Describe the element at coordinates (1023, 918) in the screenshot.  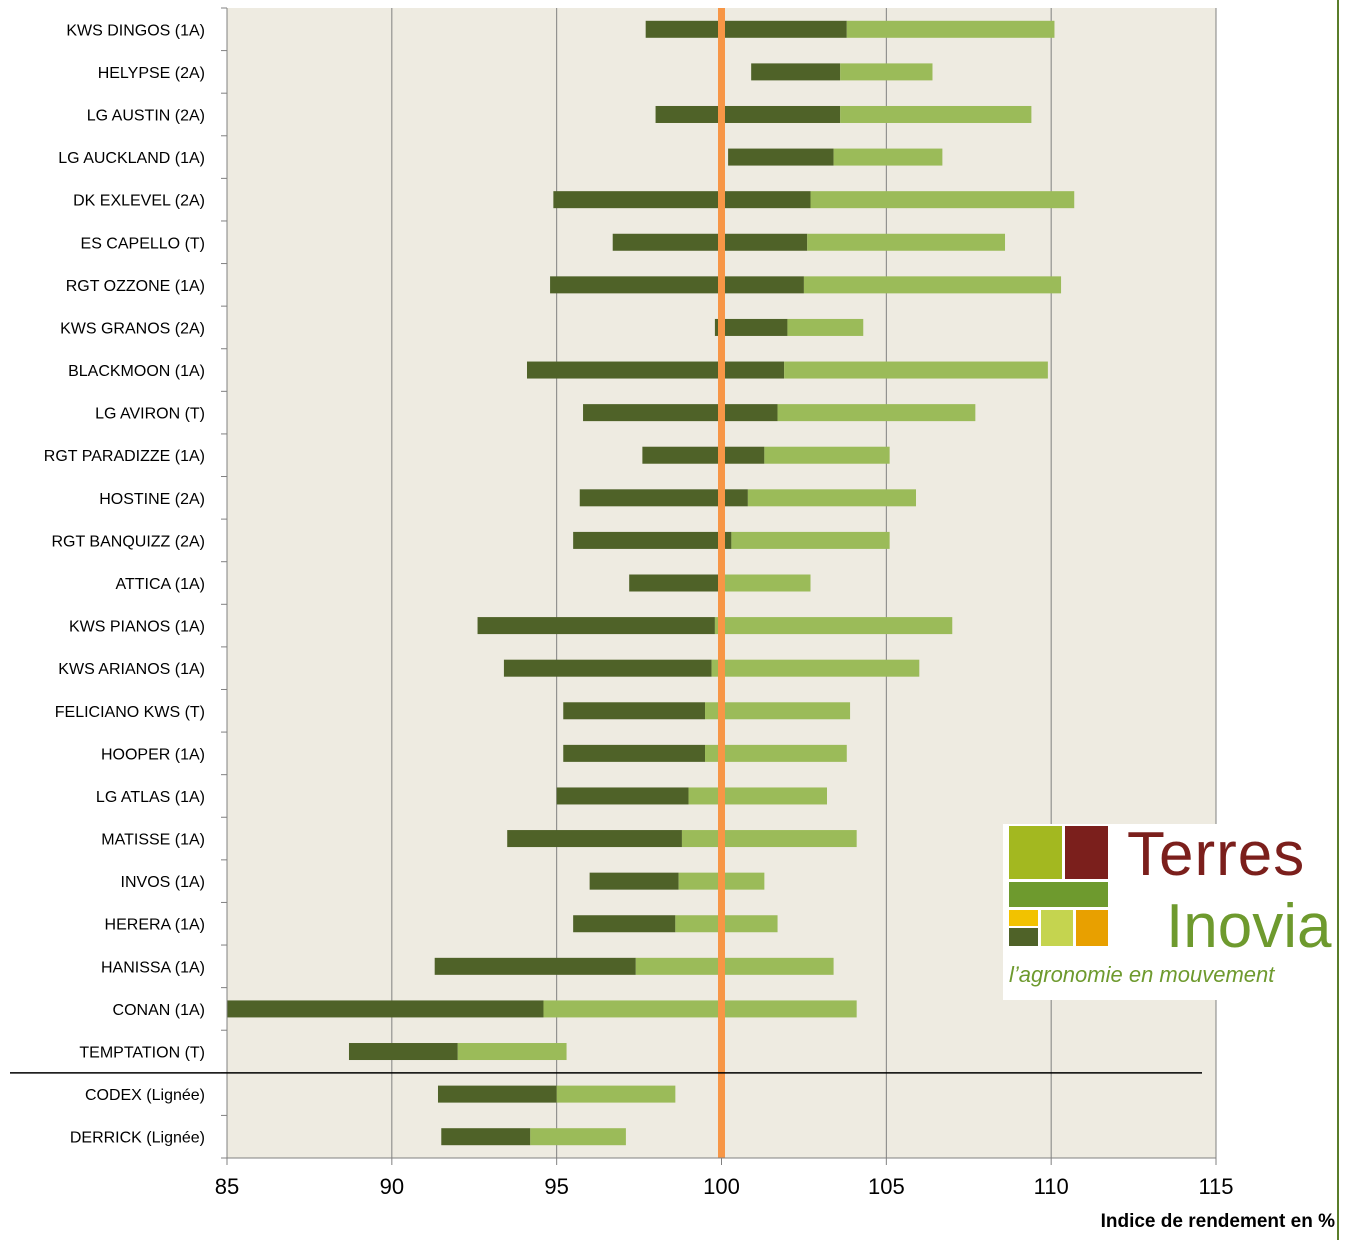
I see `logo-square-yellow` at that location.